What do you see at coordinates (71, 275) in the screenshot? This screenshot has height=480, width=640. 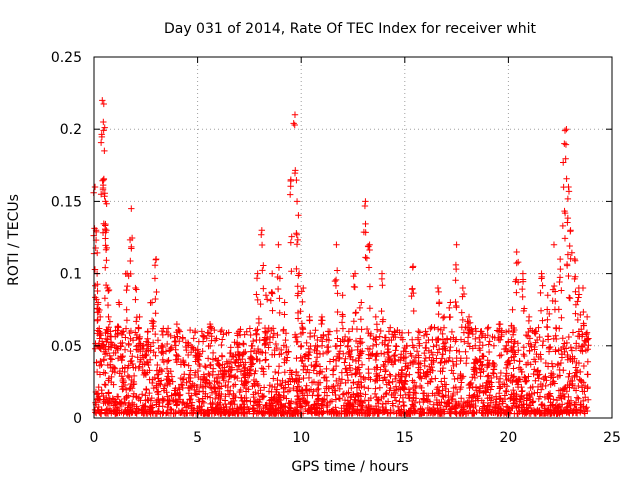 I see `y-tick-label: 0.1` at bounding box center [71, 275].